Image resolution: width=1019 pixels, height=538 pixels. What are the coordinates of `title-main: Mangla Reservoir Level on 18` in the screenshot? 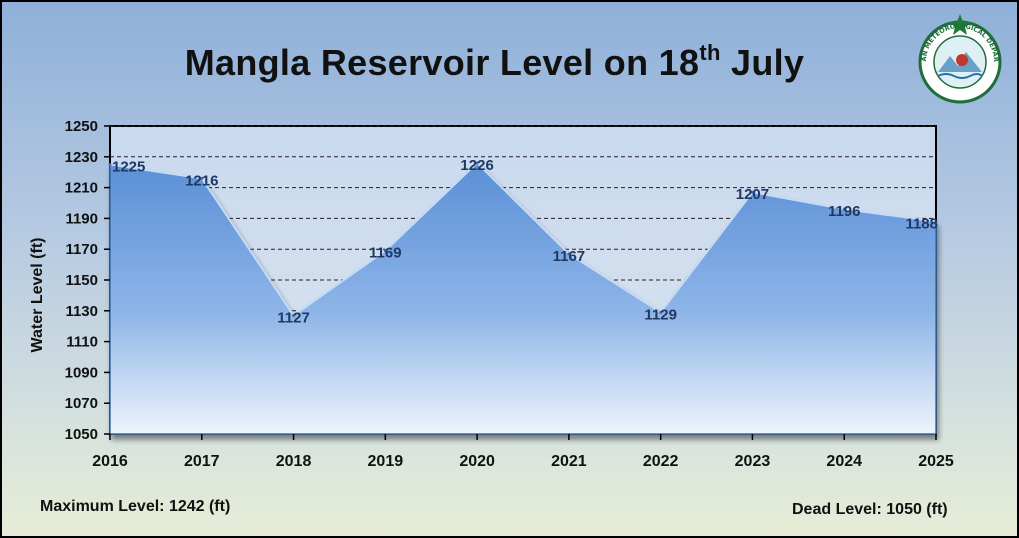 It's located at (442, 62).